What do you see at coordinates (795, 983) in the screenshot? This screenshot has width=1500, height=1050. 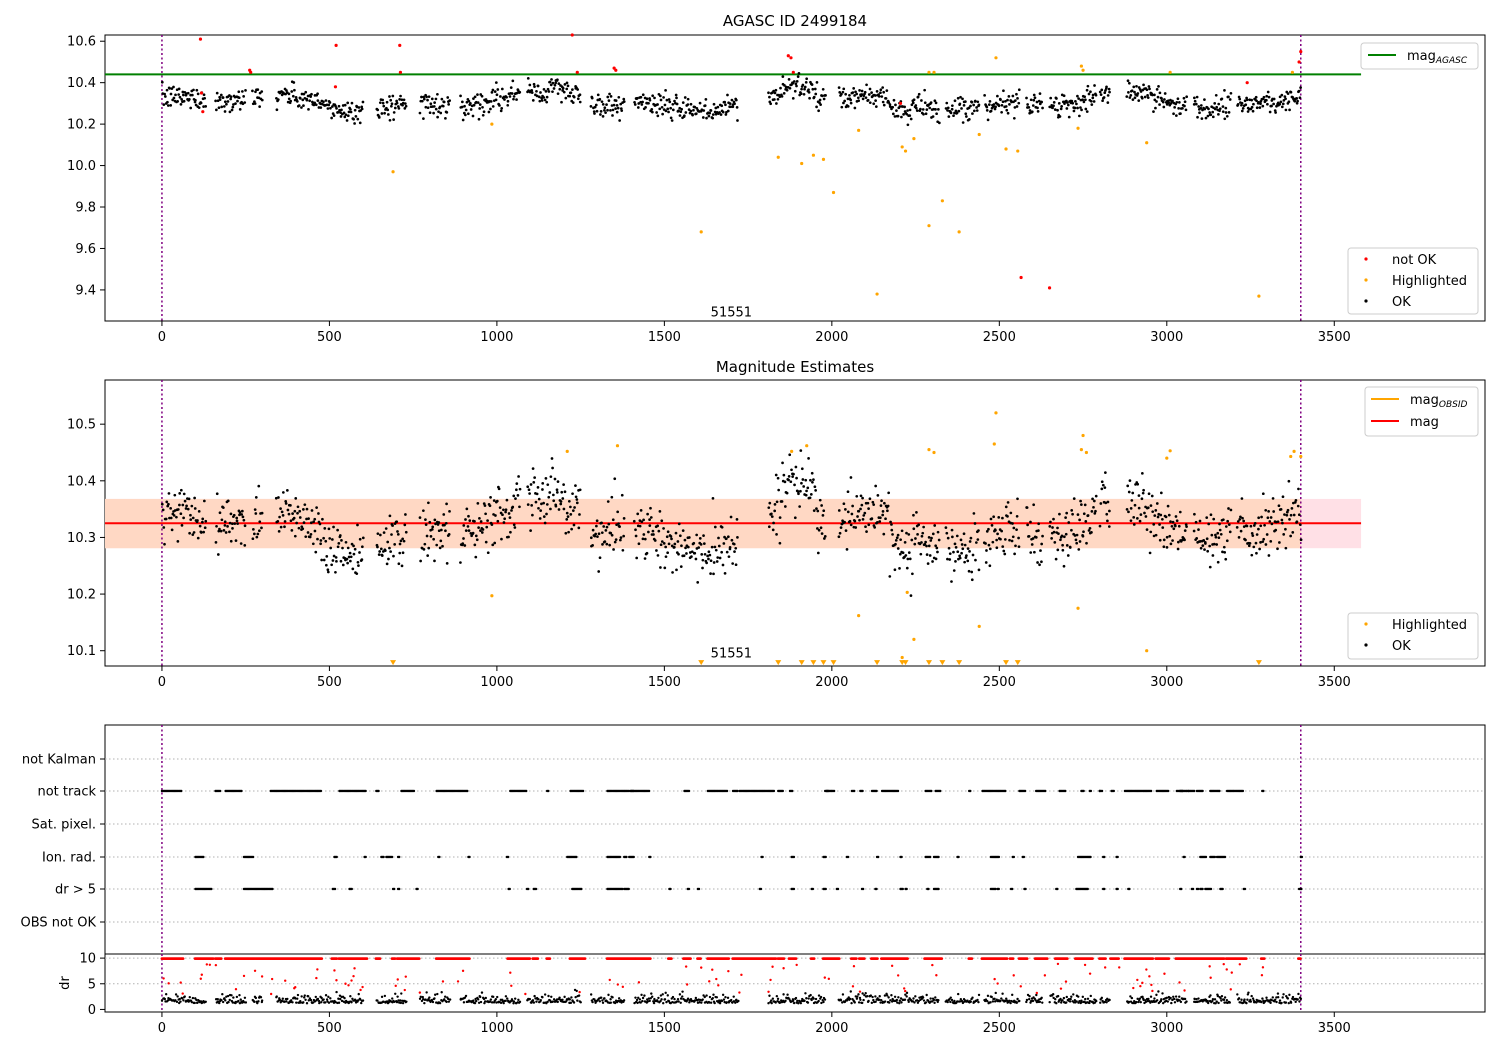 I see `dr-marks` at bounding box center [795, 983].